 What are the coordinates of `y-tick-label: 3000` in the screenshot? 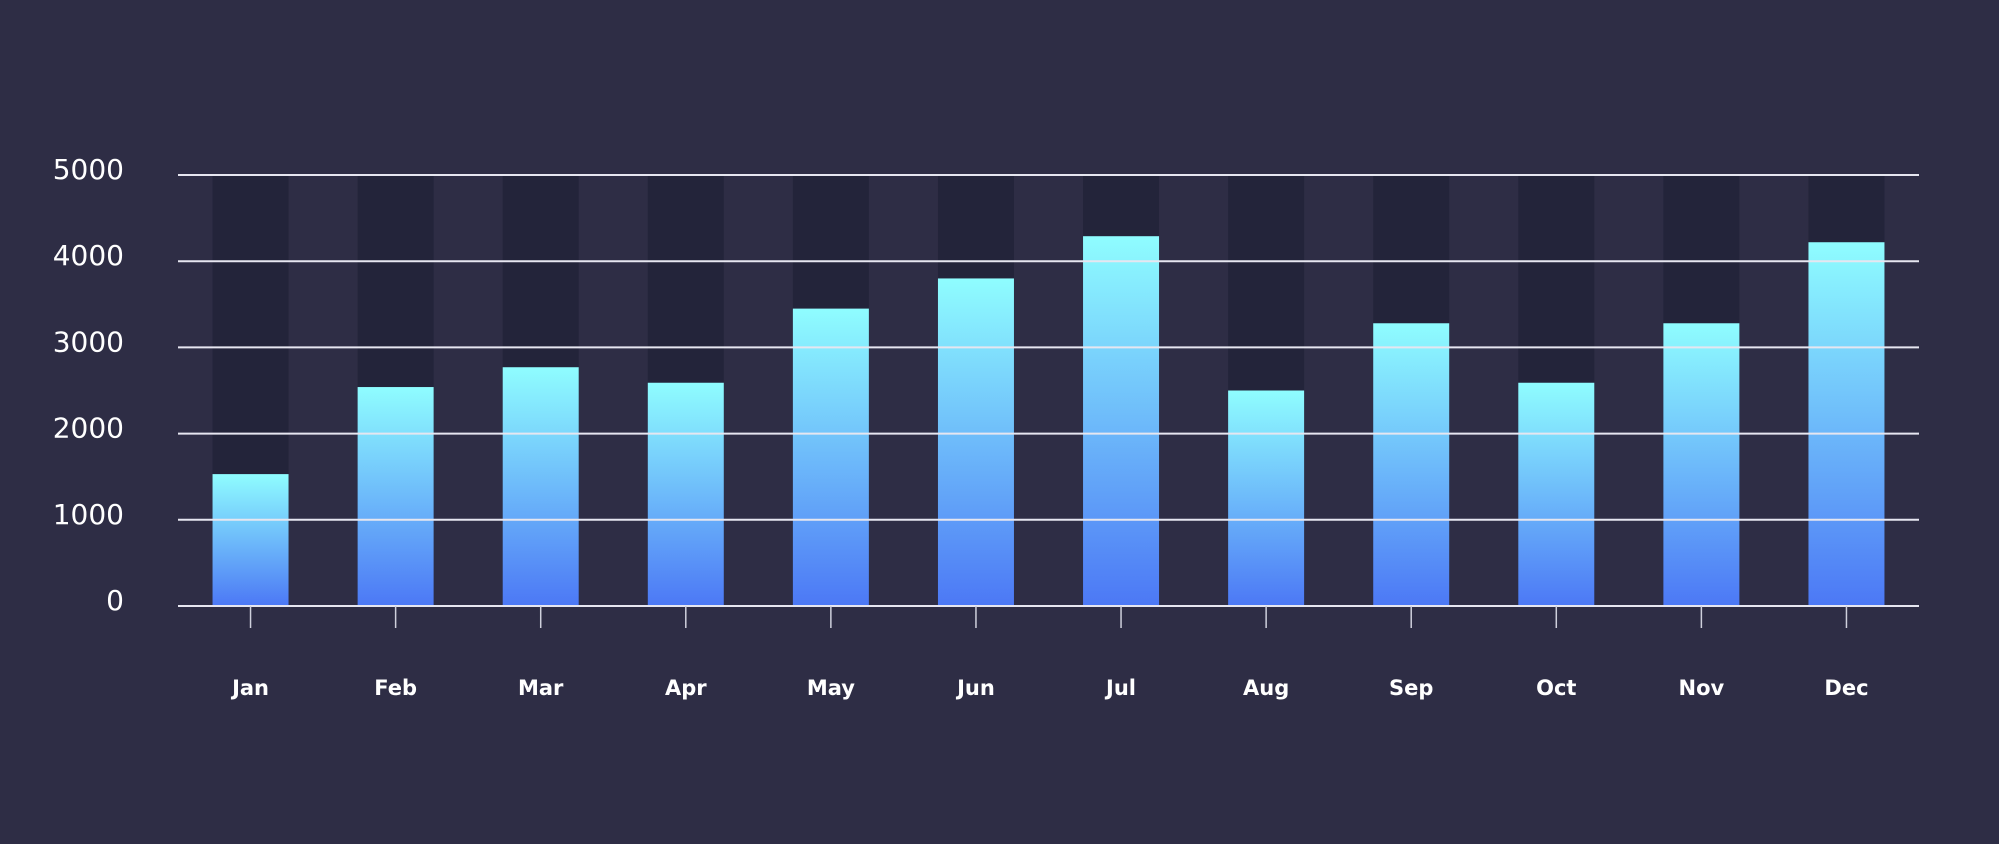 It's located at (88, 341).